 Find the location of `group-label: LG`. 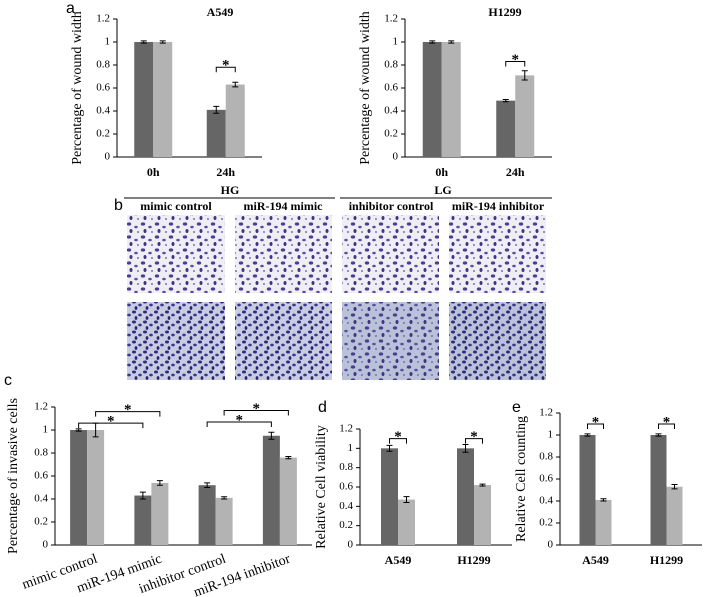

group-label: LG is located at coordinates (442, 190).